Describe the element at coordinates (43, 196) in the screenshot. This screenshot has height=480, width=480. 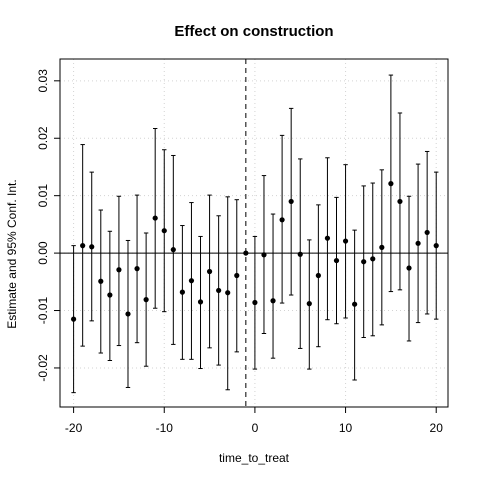
I see `y-tick-label: 0.01` at that location.